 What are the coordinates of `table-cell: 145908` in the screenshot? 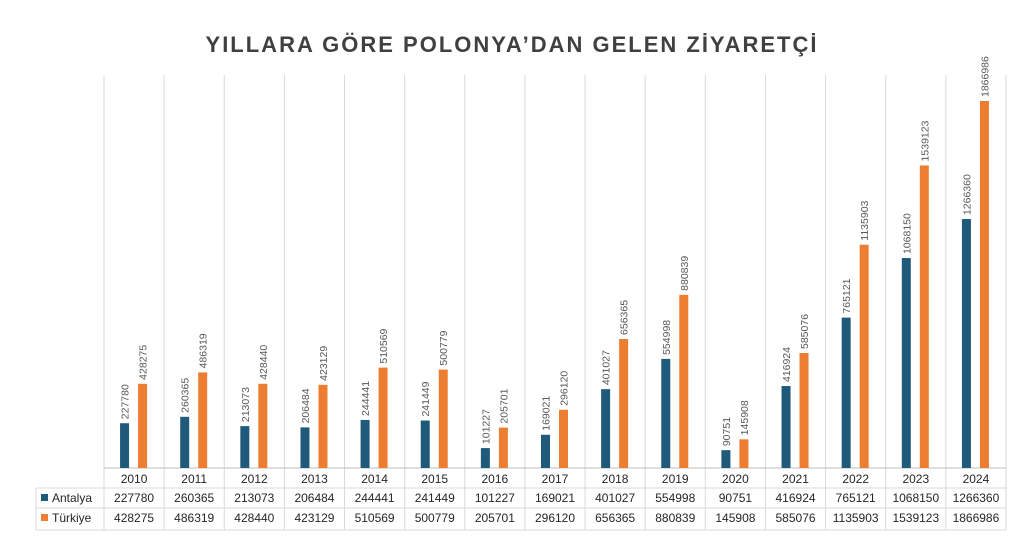 It's located at (735, 518).